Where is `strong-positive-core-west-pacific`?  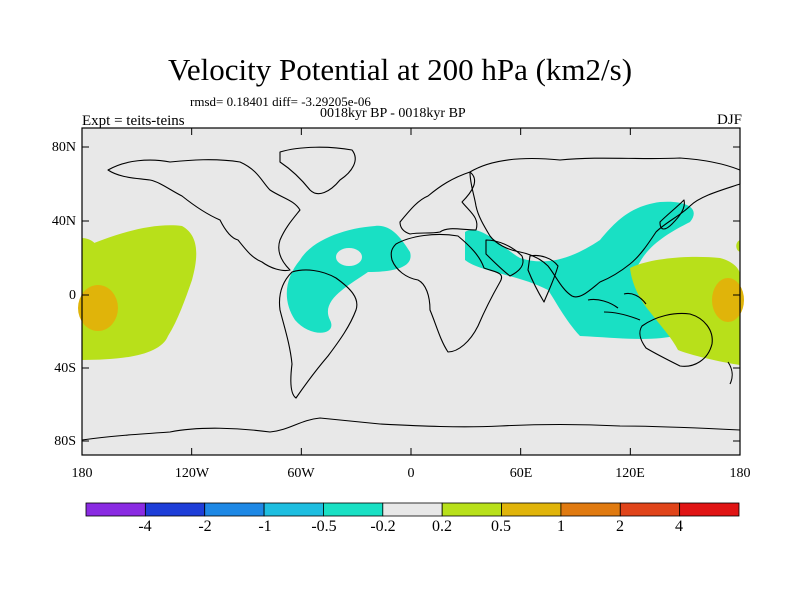
strong-positive-core-west-pacific is located at coordinates (728, 300).